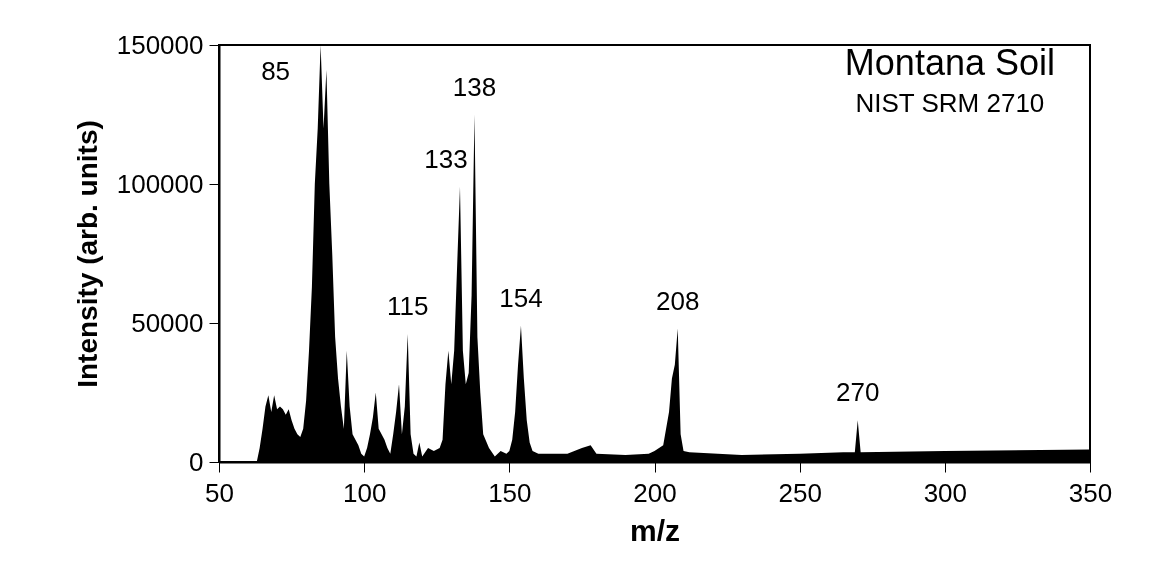 This screenshot has height=570, width=1150. Describe the element at coordinates (167, 322) in the screenshot. I see `y-tick-label: 50000` at that location.